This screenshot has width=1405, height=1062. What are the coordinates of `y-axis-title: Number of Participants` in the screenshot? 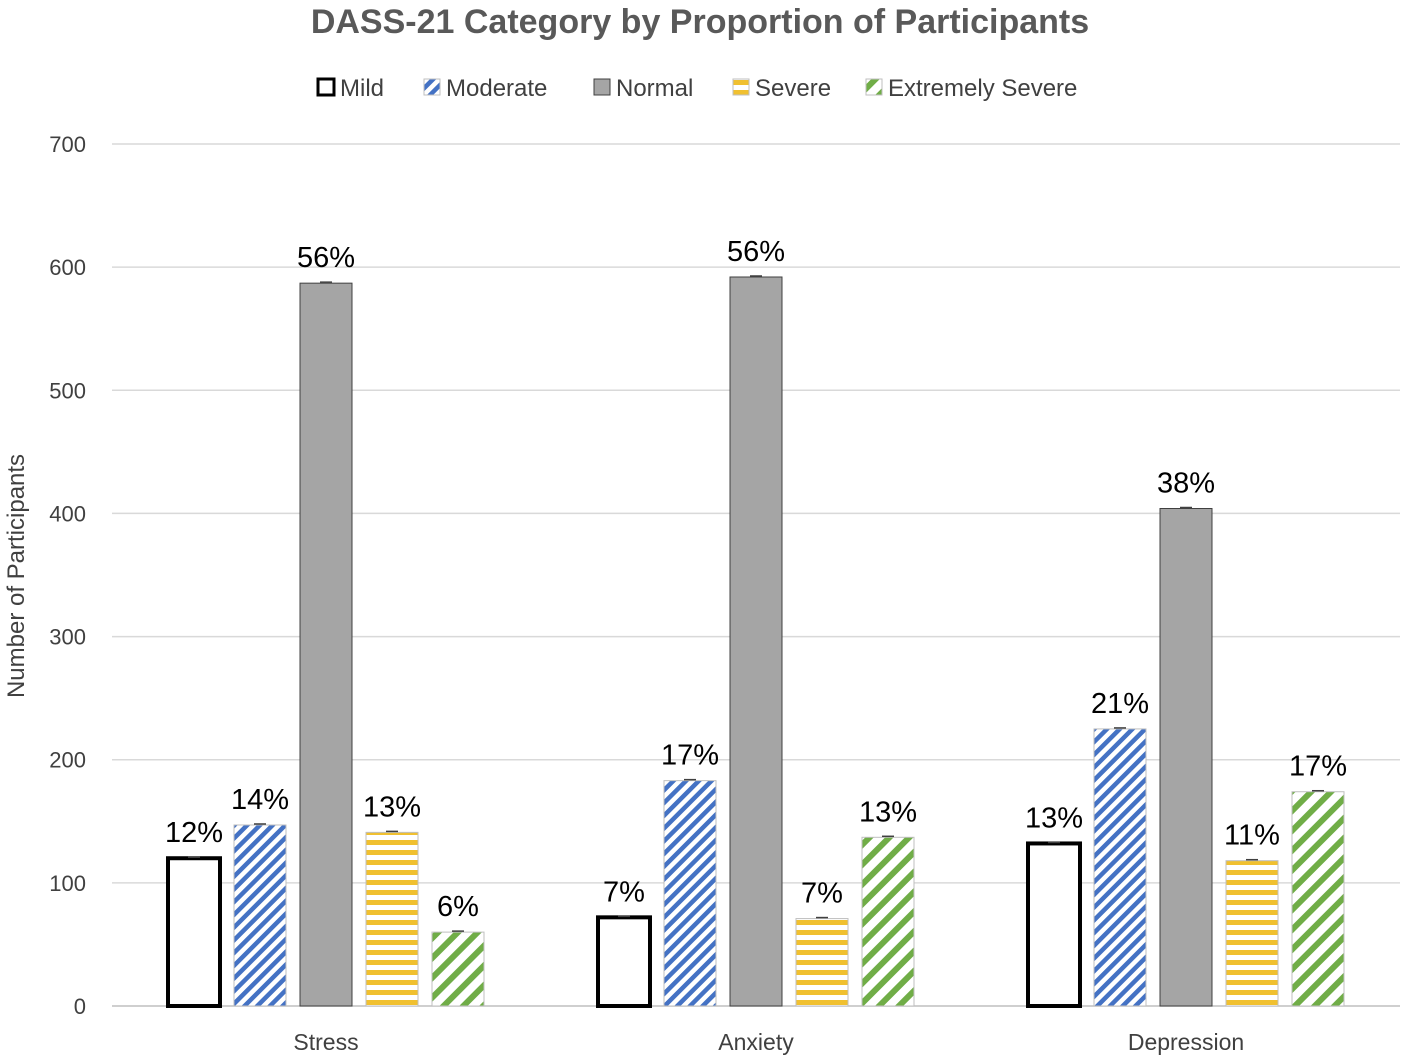 It's located at (16, 576).